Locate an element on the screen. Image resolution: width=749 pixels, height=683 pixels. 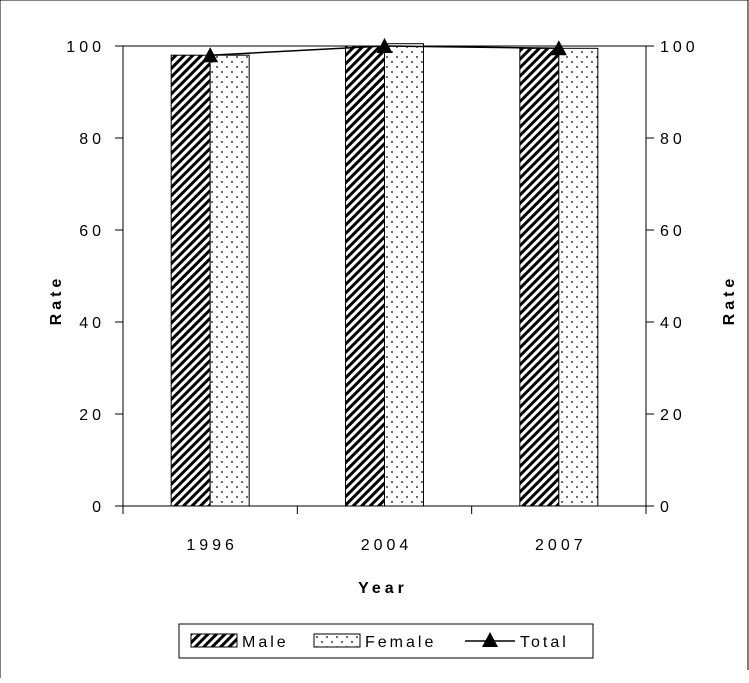
y-tick-label-right: 40 is located at coordinates (673, 323).